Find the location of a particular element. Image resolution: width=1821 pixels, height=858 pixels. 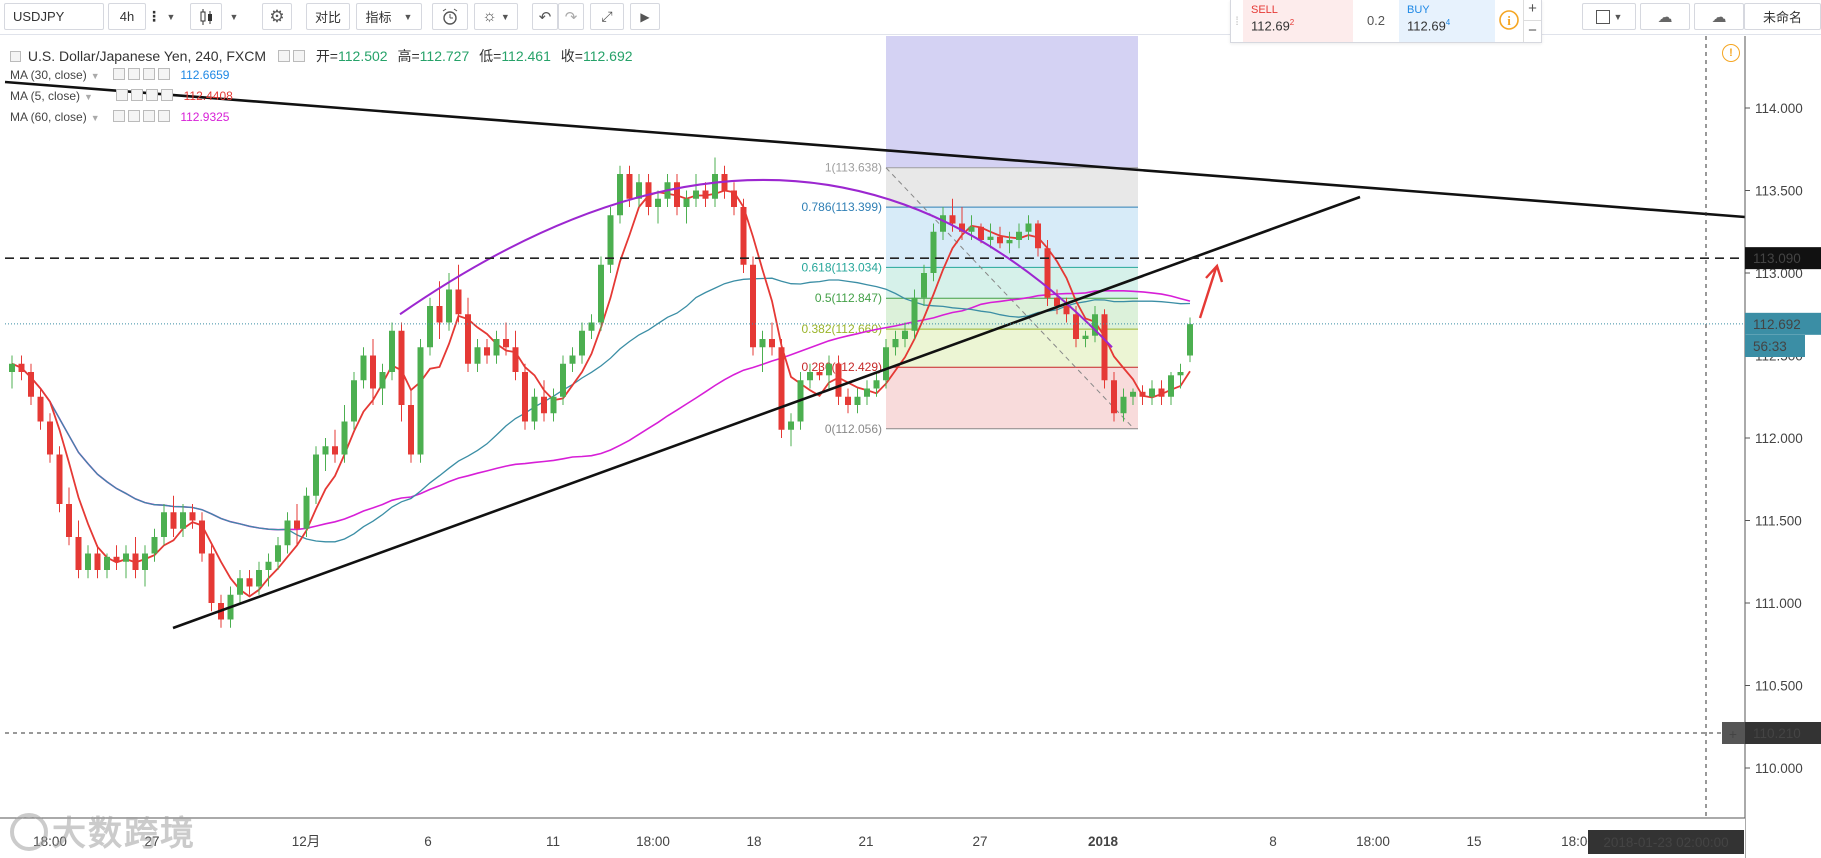

interval-button: 4h is located at coordinates (127, 16).